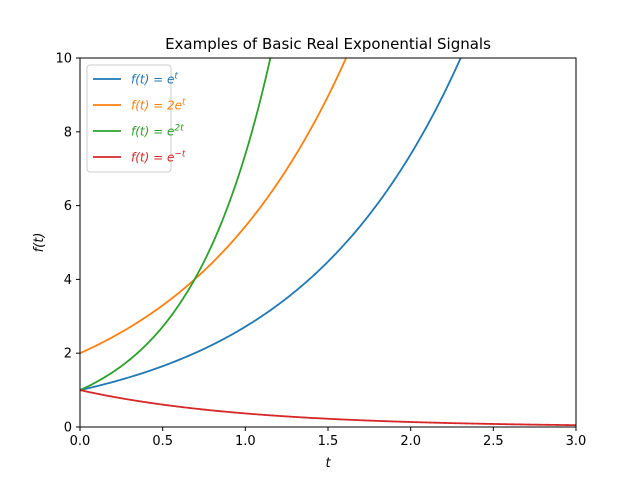  What do you see at coordinates (63, 59) in the screenshot?
I see `y-tick-label: 10` at bounding box center [63, 59].